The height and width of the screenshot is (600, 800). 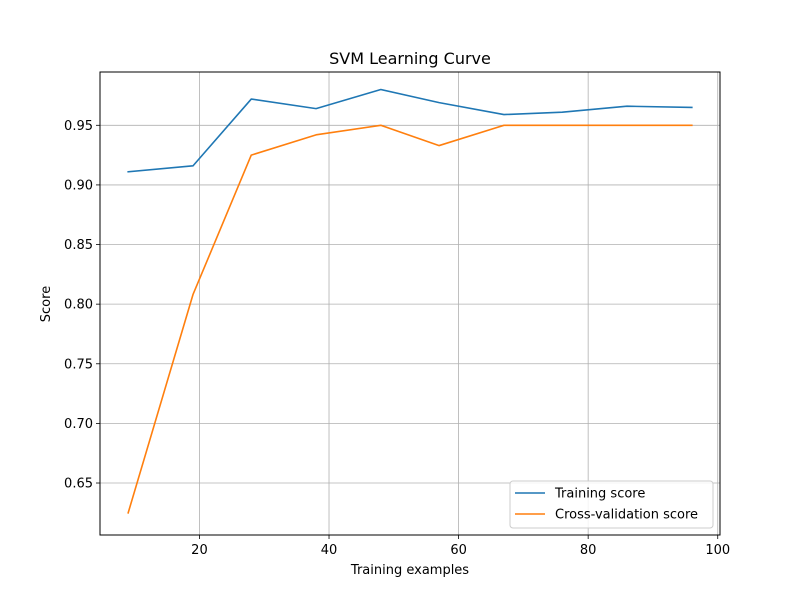 What do you see at coordinates (626, 515) in the screenshot?
I see `legend-label-cross-validation: Cross-validation score` at bounding box center [626, 515].